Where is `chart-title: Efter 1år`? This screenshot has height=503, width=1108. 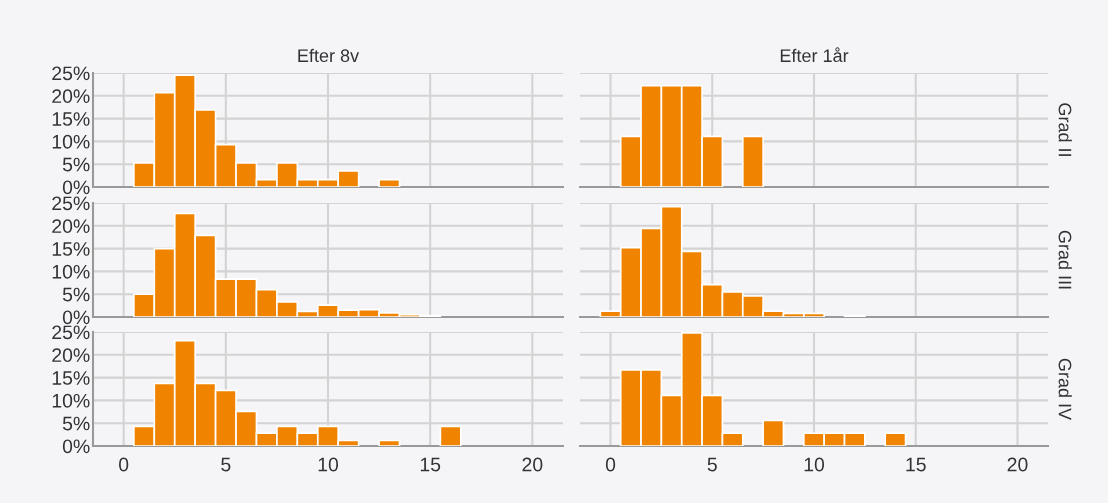
chart-title: Efter 1år is located at coordinates (814, 55).